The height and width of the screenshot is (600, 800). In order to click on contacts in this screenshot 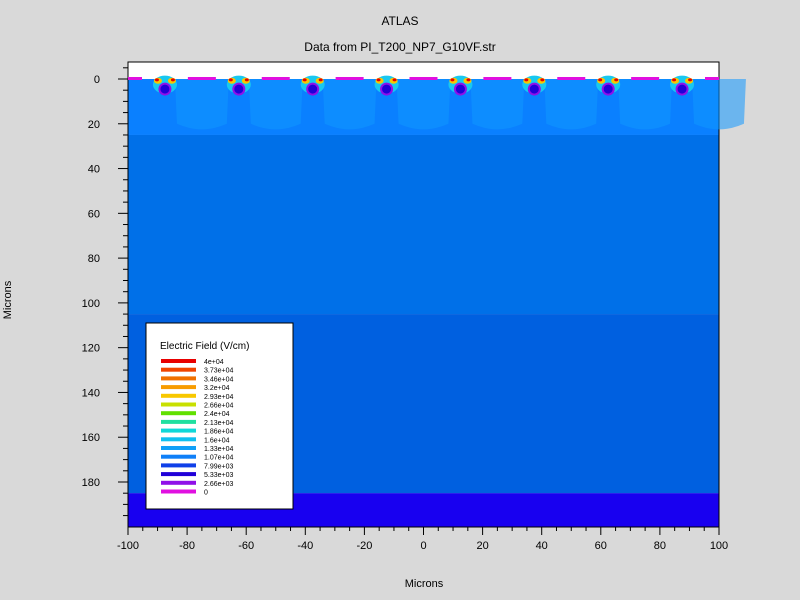, I will do `click(423, 78)`.